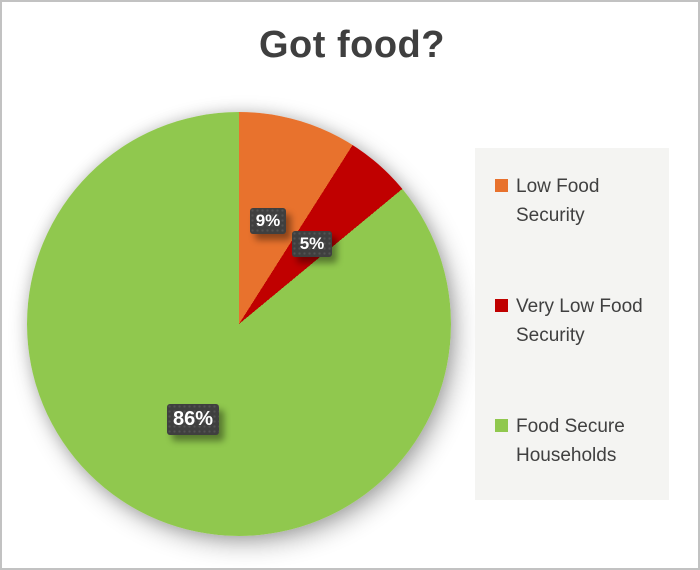 Image resolution: width=700 pixels, height=570 pixels. Describe the element at coordinates (558, 201) in the screenshot. I see `legend-label: Low Food Security` at that location.